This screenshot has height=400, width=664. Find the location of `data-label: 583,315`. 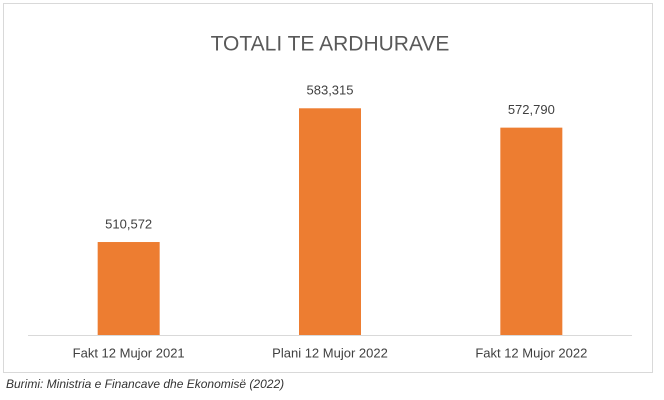

data-label: 583,315 is located at coordinates (330, 90).